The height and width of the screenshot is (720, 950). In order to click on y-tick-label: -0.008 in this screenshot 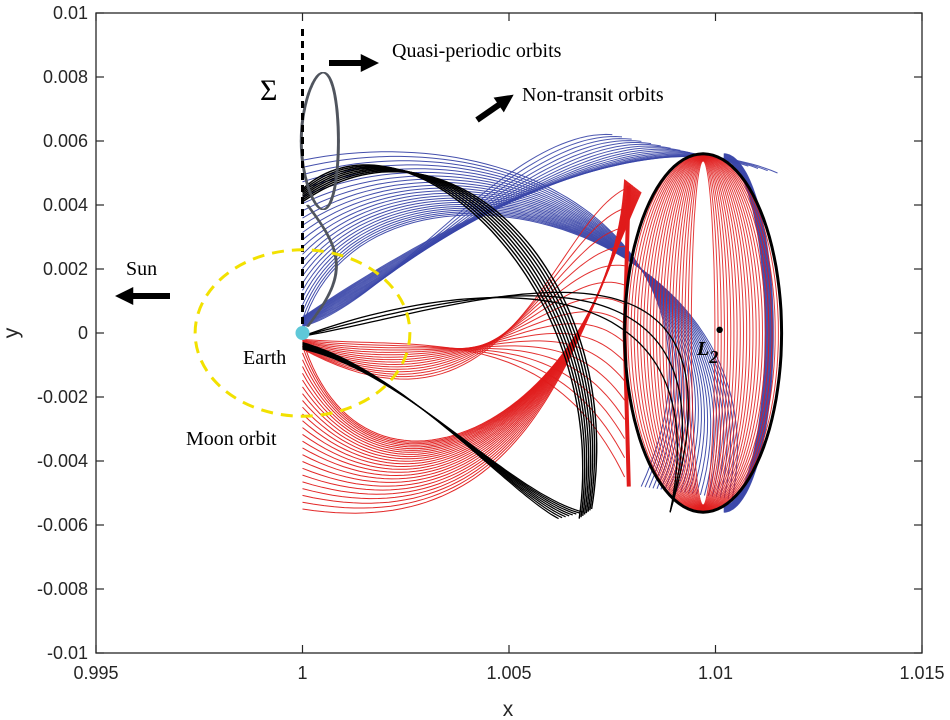, I will do `click(62, 589)`.